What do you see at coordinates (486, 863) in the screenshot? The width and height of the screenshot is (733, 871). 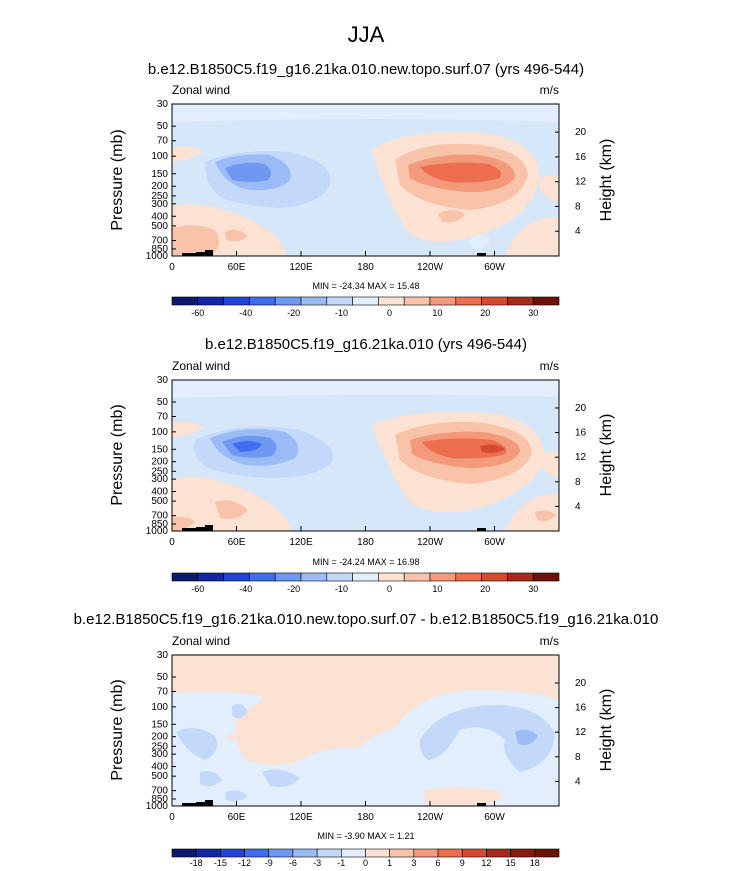 I see `colorbar-tick-label: 12` at bounding box center [486, 863].